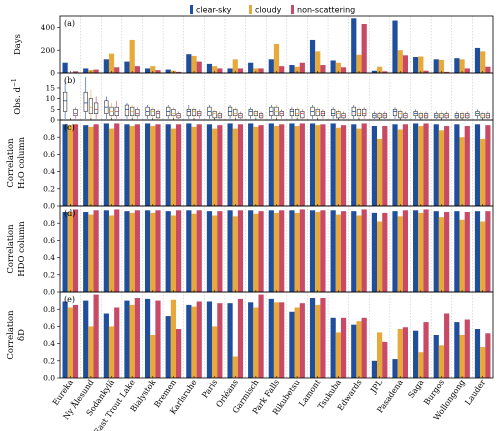  Describe the element at coordinates (22, 335) in the screenshot. I see `y-axis-label: δD` at that location.